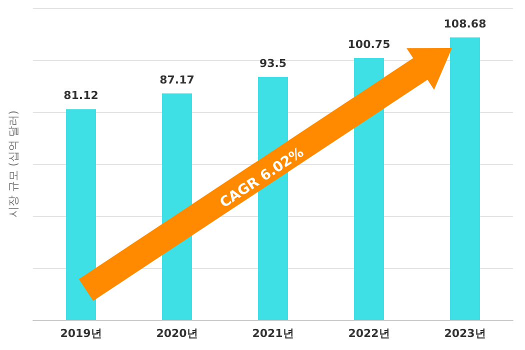 The image size is (525, 350). I want to click on x-tick-label: 2019년, so click(81, 333).